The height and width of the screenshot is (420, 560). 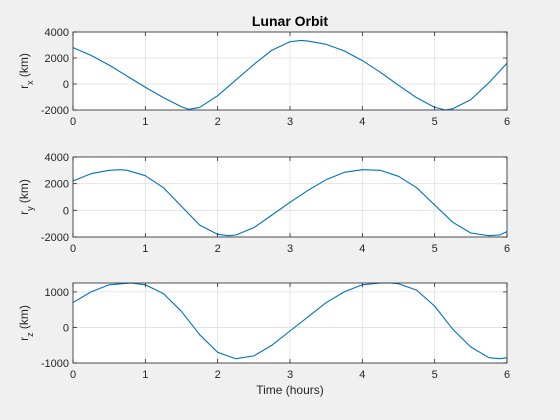 What do you see at coordinates (30, 208) in the screenshot?
I see `y-axis-label-subscript: y` at bounding box center [30, 208].